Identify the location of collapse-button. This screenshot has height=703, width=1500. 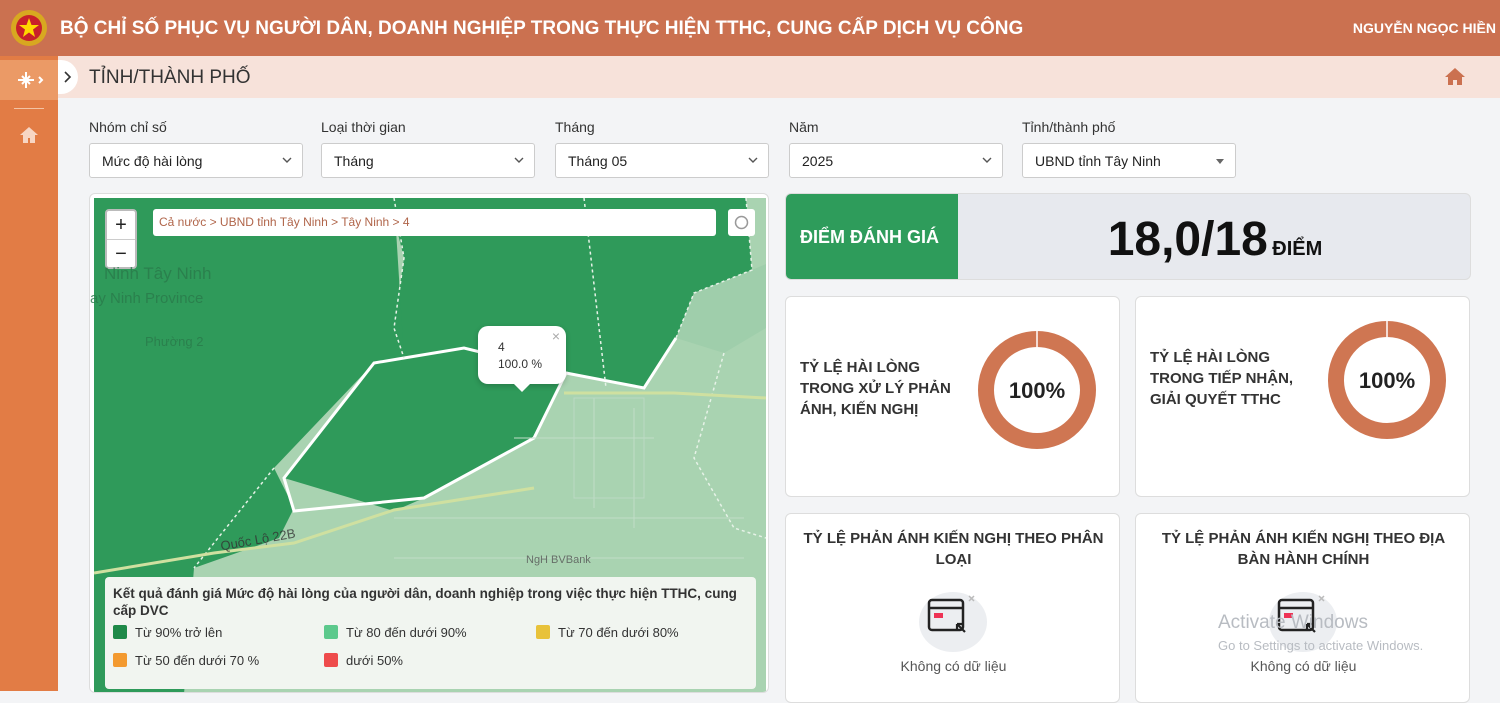
(68, 77).